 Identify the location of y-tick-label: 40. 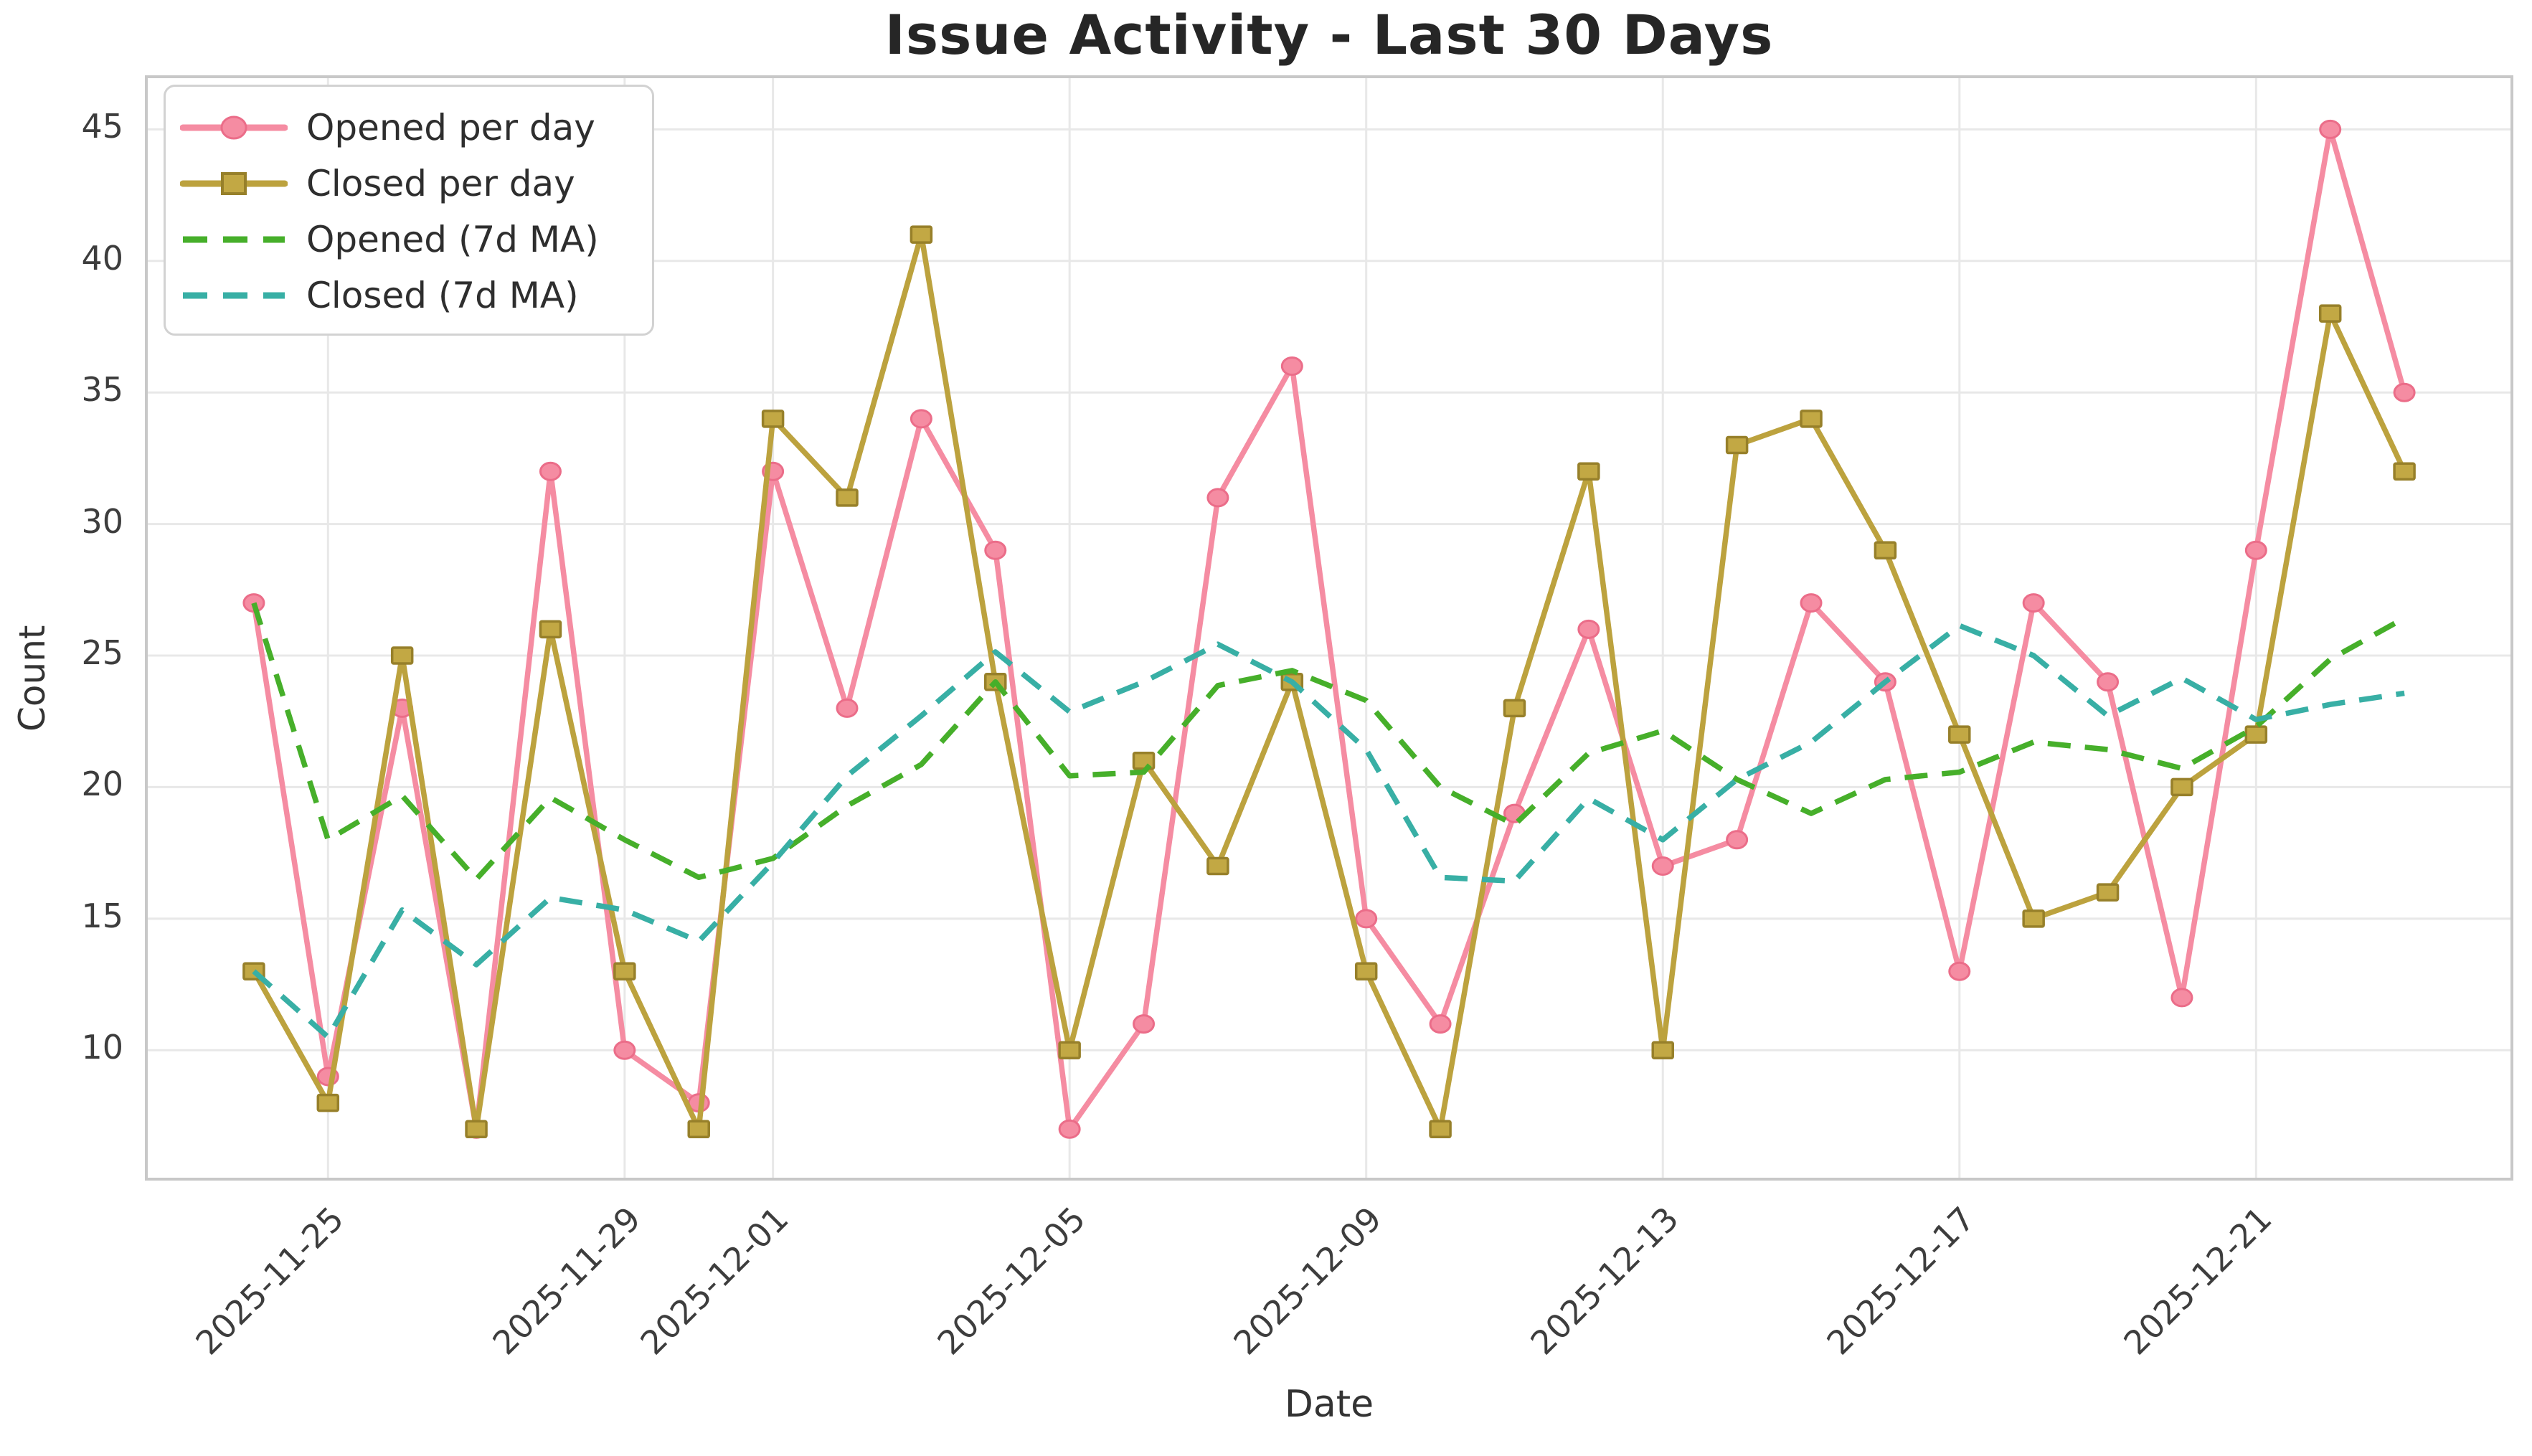
(102, 258).